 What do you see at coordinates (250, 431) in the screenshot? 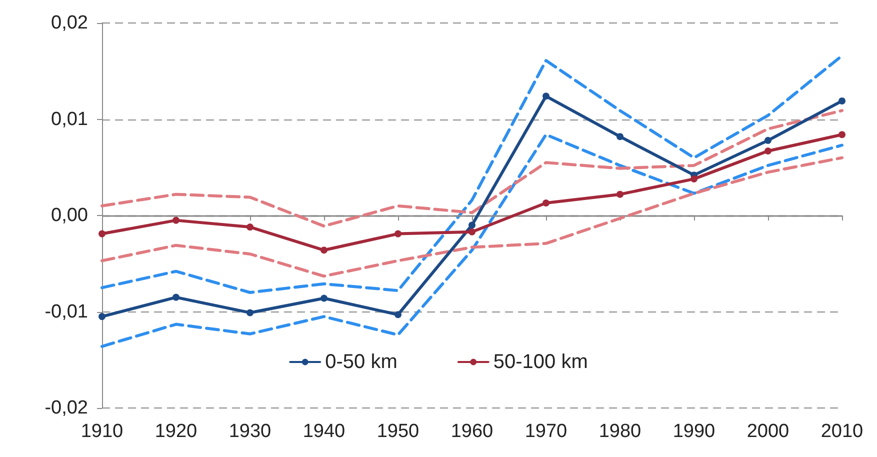
I see `x-tick-label: 1930` at bounding box center [250, 431].